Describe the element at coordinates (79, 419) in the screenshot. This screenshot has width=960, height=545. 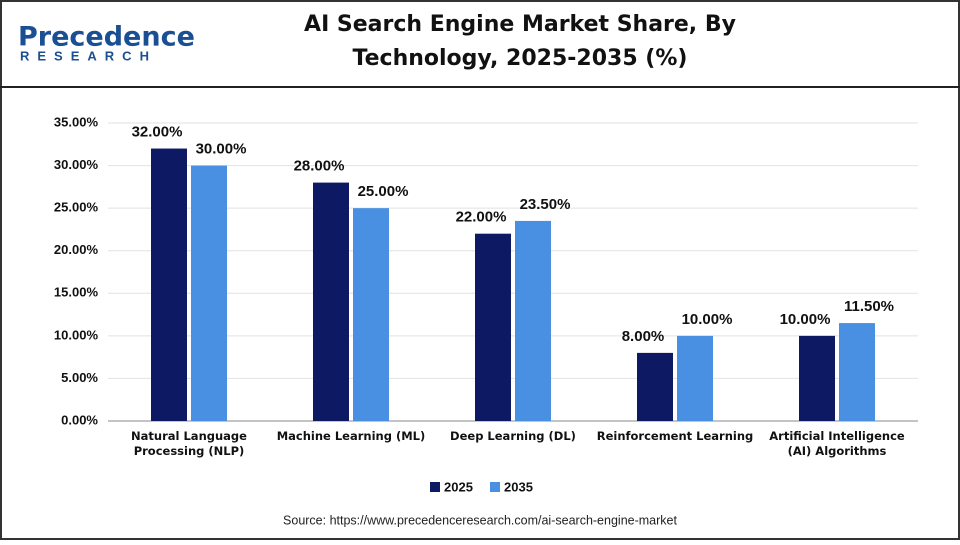
I see `y-tick-label: 0.00%` at that location.